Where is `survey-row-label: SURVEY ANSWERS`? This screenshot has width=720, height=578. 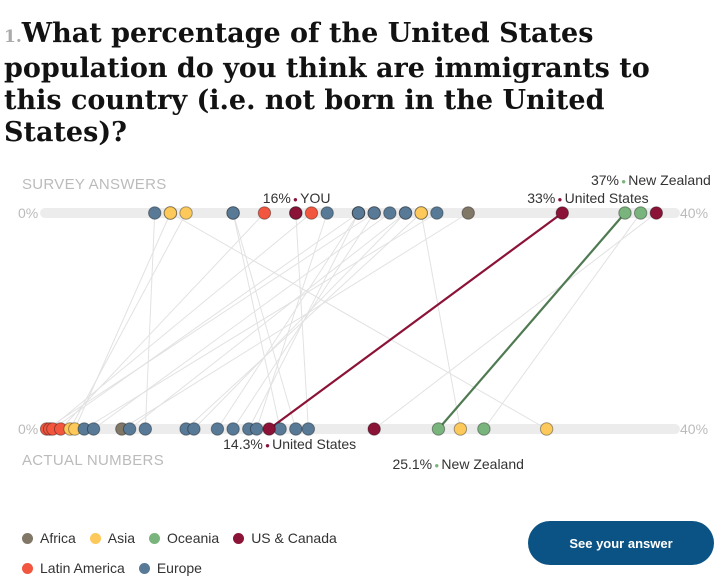
survey-row-label: SURVEY ANSWERS is located at coordinates (94, 184).